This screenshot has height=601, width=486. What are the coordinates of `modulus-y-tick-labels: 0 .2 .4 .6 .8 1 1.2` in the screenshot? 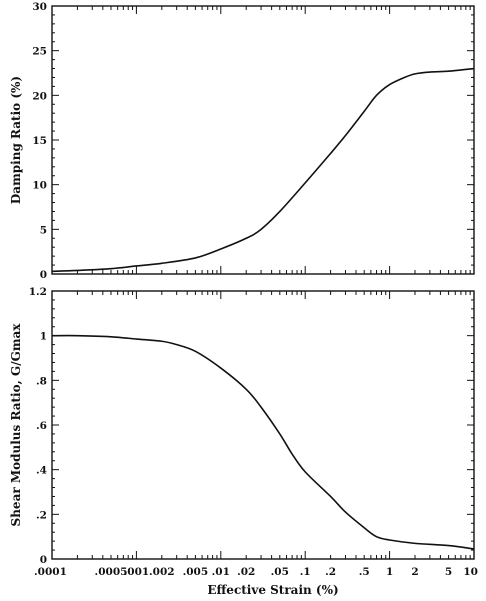 It's located at (38, 426).